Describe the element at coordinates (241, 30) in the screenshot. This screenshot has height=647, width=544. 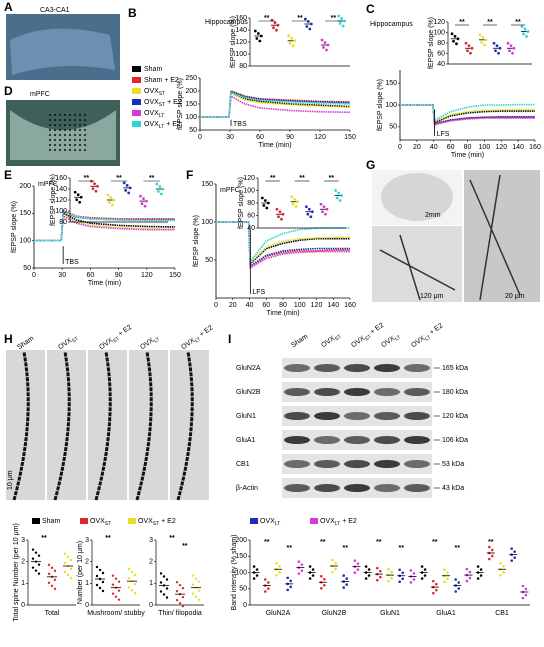
I see `inset-y-tick-label: 140` at that location.